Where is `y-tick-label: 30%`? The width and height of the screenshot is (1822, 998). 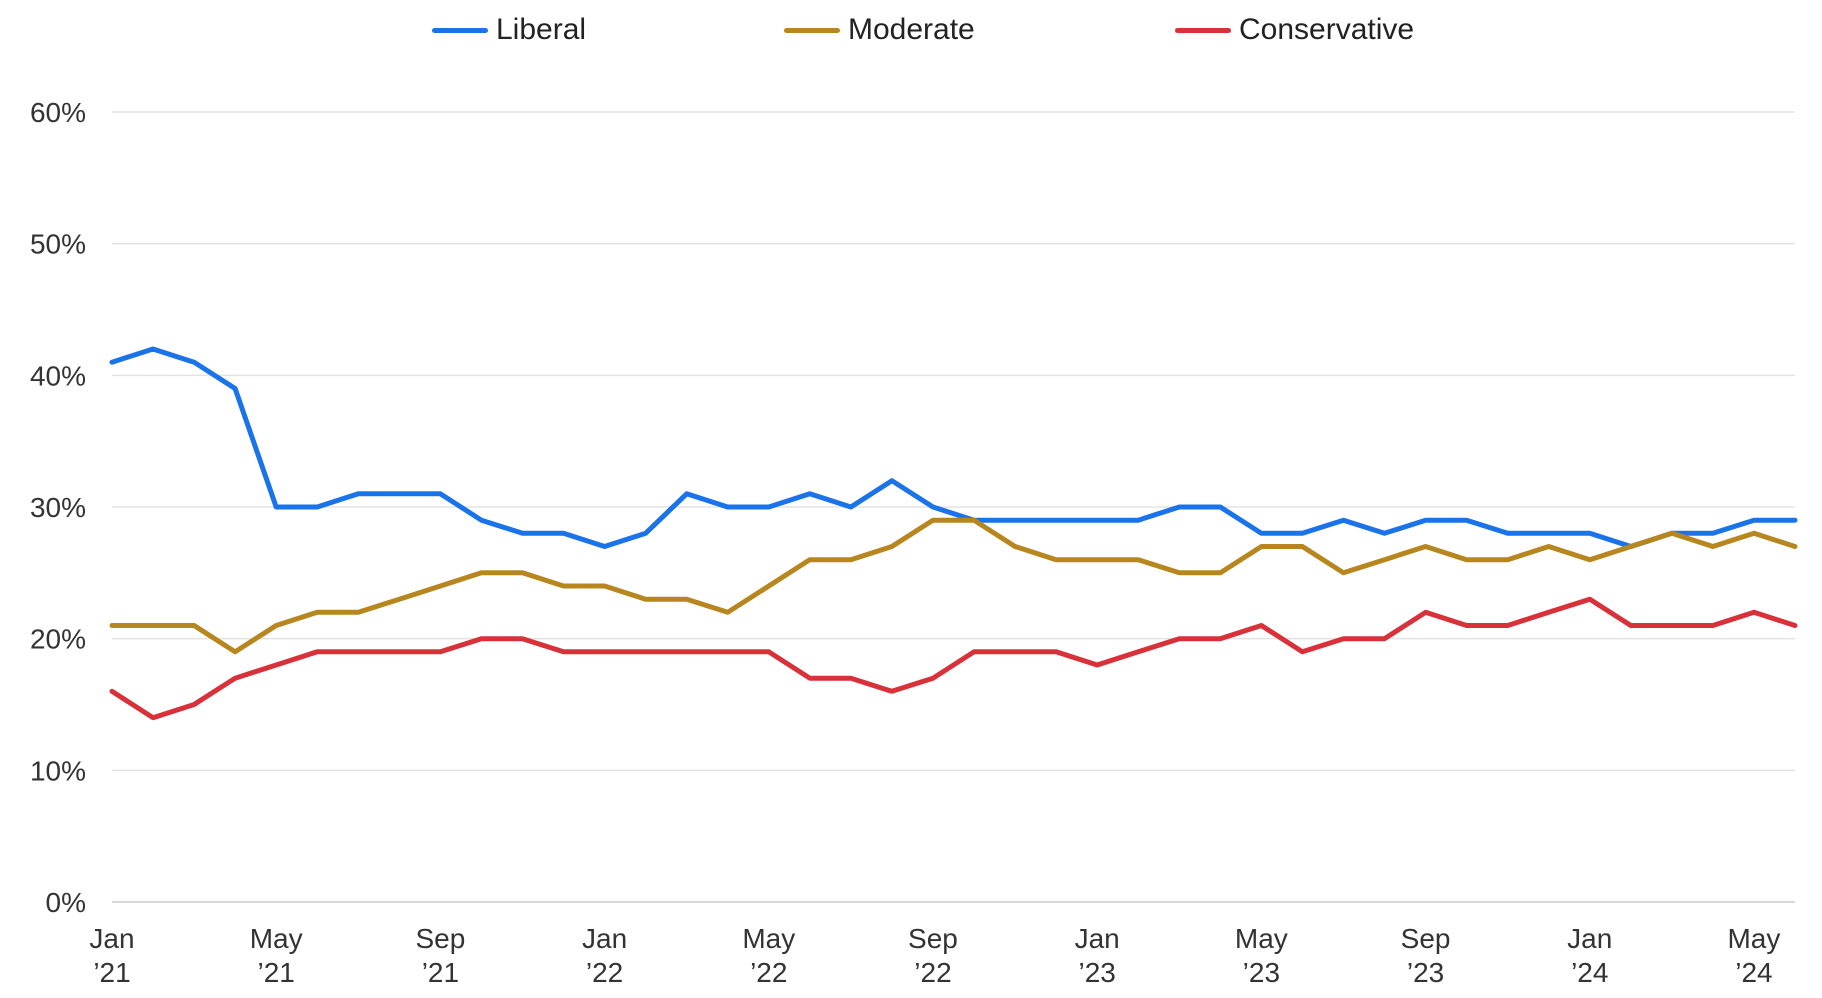
y-tick-label: 30% is located at coordinates (58, 507).